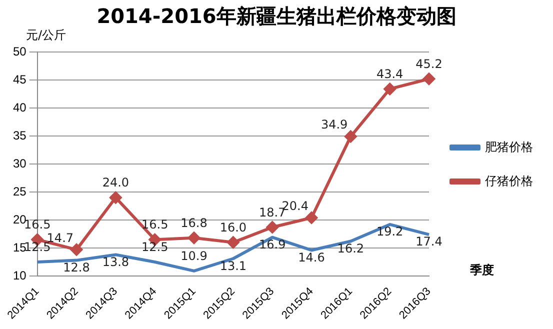 The width and height of the screenshot is (553, 329). I want to click on data-label: 16.2, so click(350, 248).